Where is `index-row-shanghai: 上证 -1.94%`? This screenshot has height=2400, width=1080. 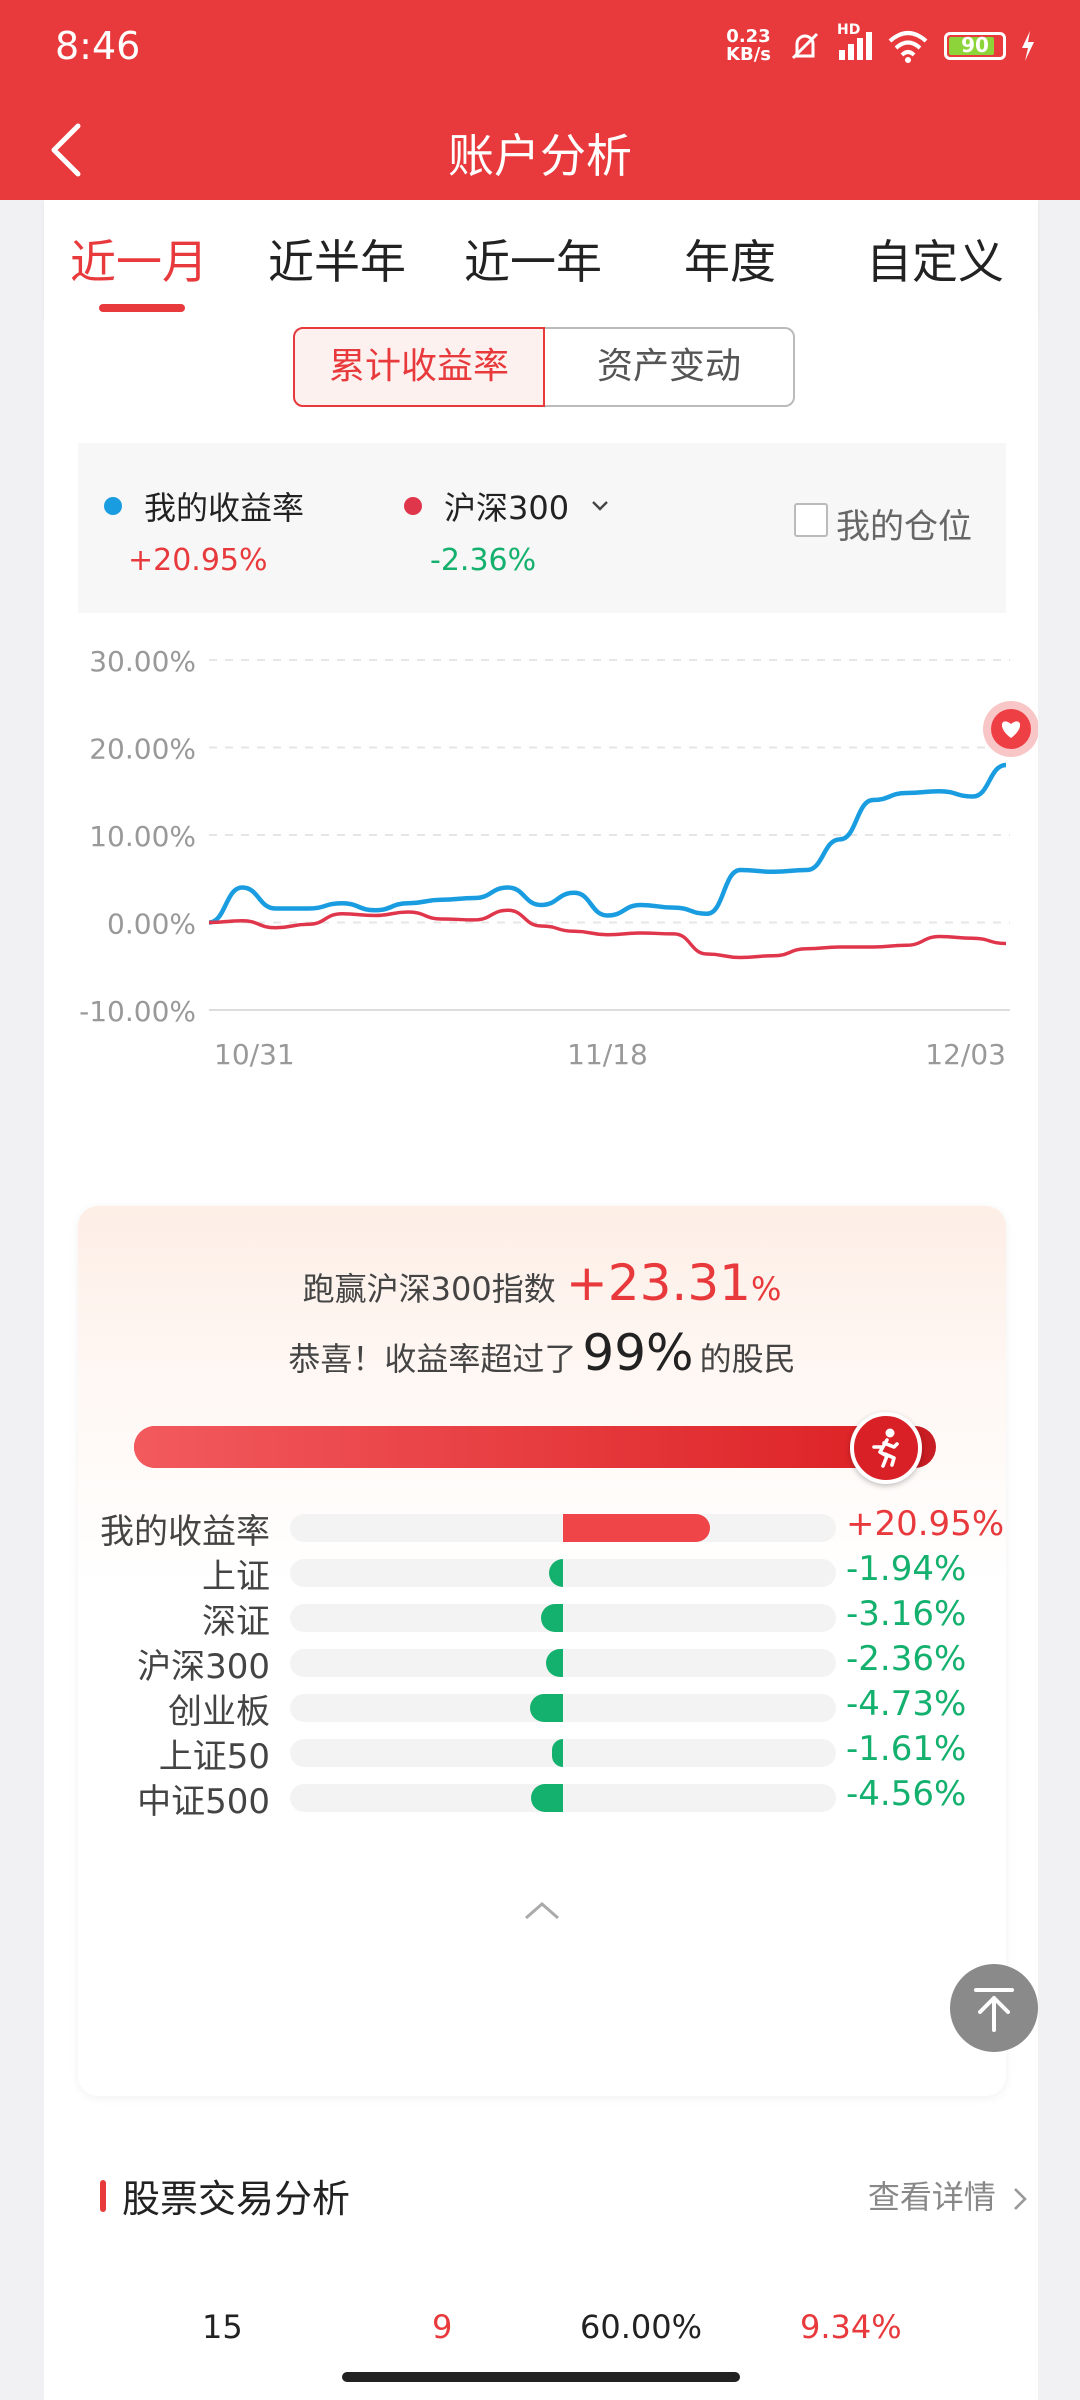
index-row-shanghai: 上证 -1.94% is located at coordinates (584, 1573).